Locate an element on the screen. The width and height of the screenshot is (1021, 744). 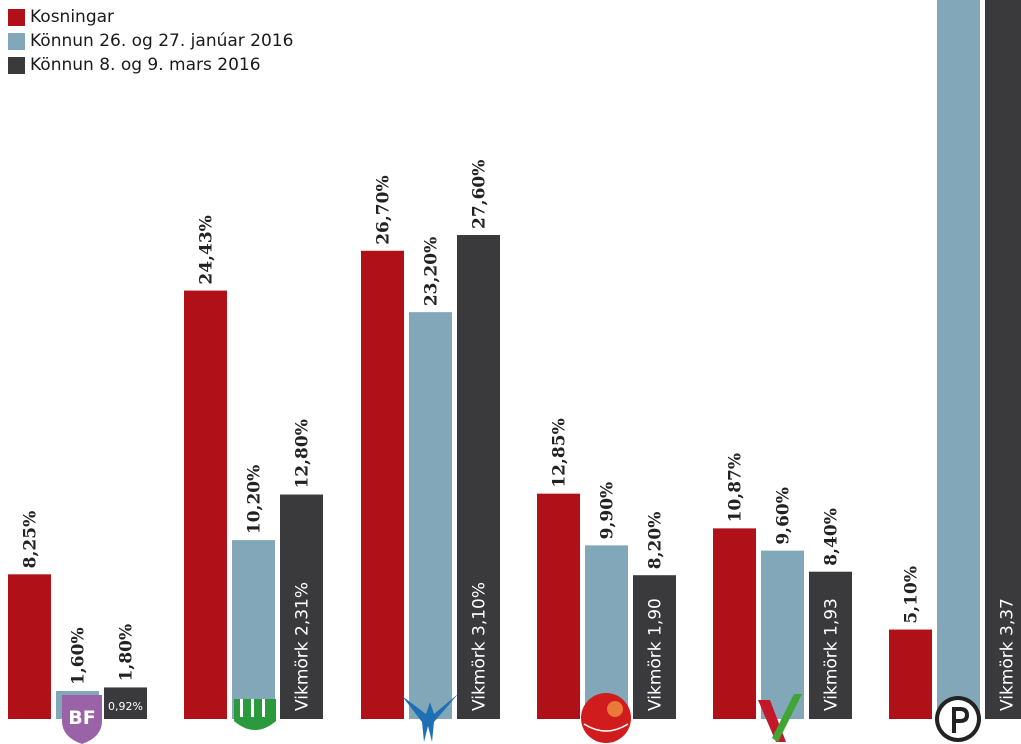
value-label-konnun-januar-5: 9,60% is located at coordinates (784, 516).